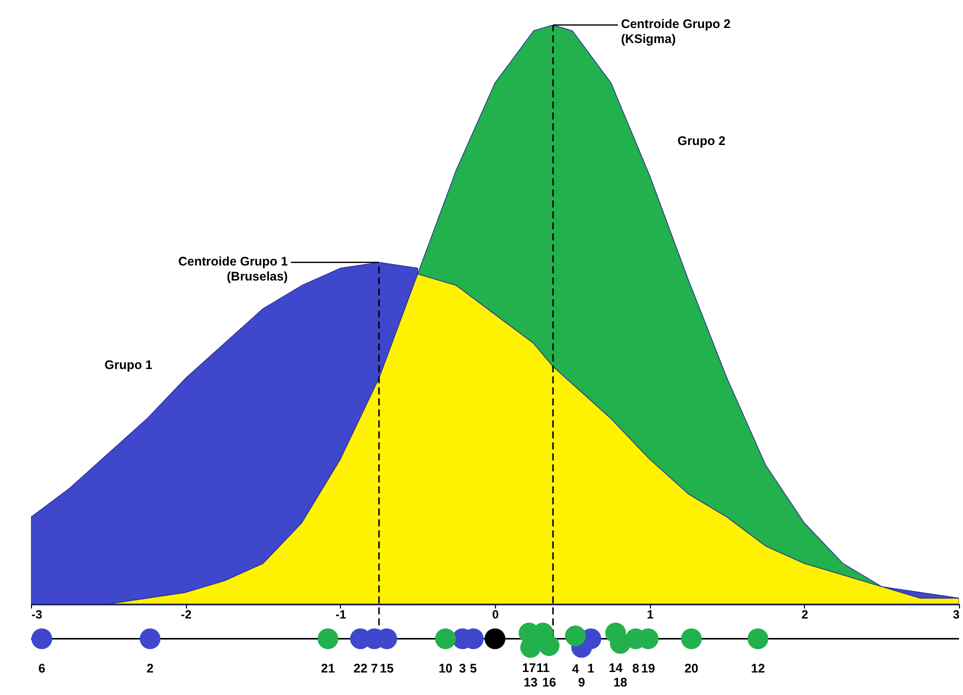 The image size is (963, 695). What do you see at coordinates (186, 614) in the screenshot?
I see `x-tick-label: -2` at bounding box center [186, 614].